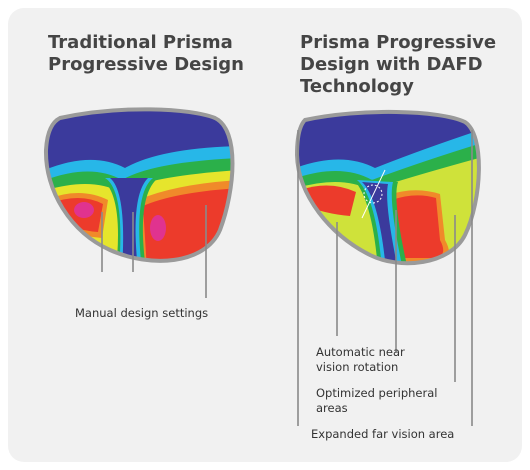 This screenshot has width=530, height=470. I want to click on annotation: areas, so click(332, 408).